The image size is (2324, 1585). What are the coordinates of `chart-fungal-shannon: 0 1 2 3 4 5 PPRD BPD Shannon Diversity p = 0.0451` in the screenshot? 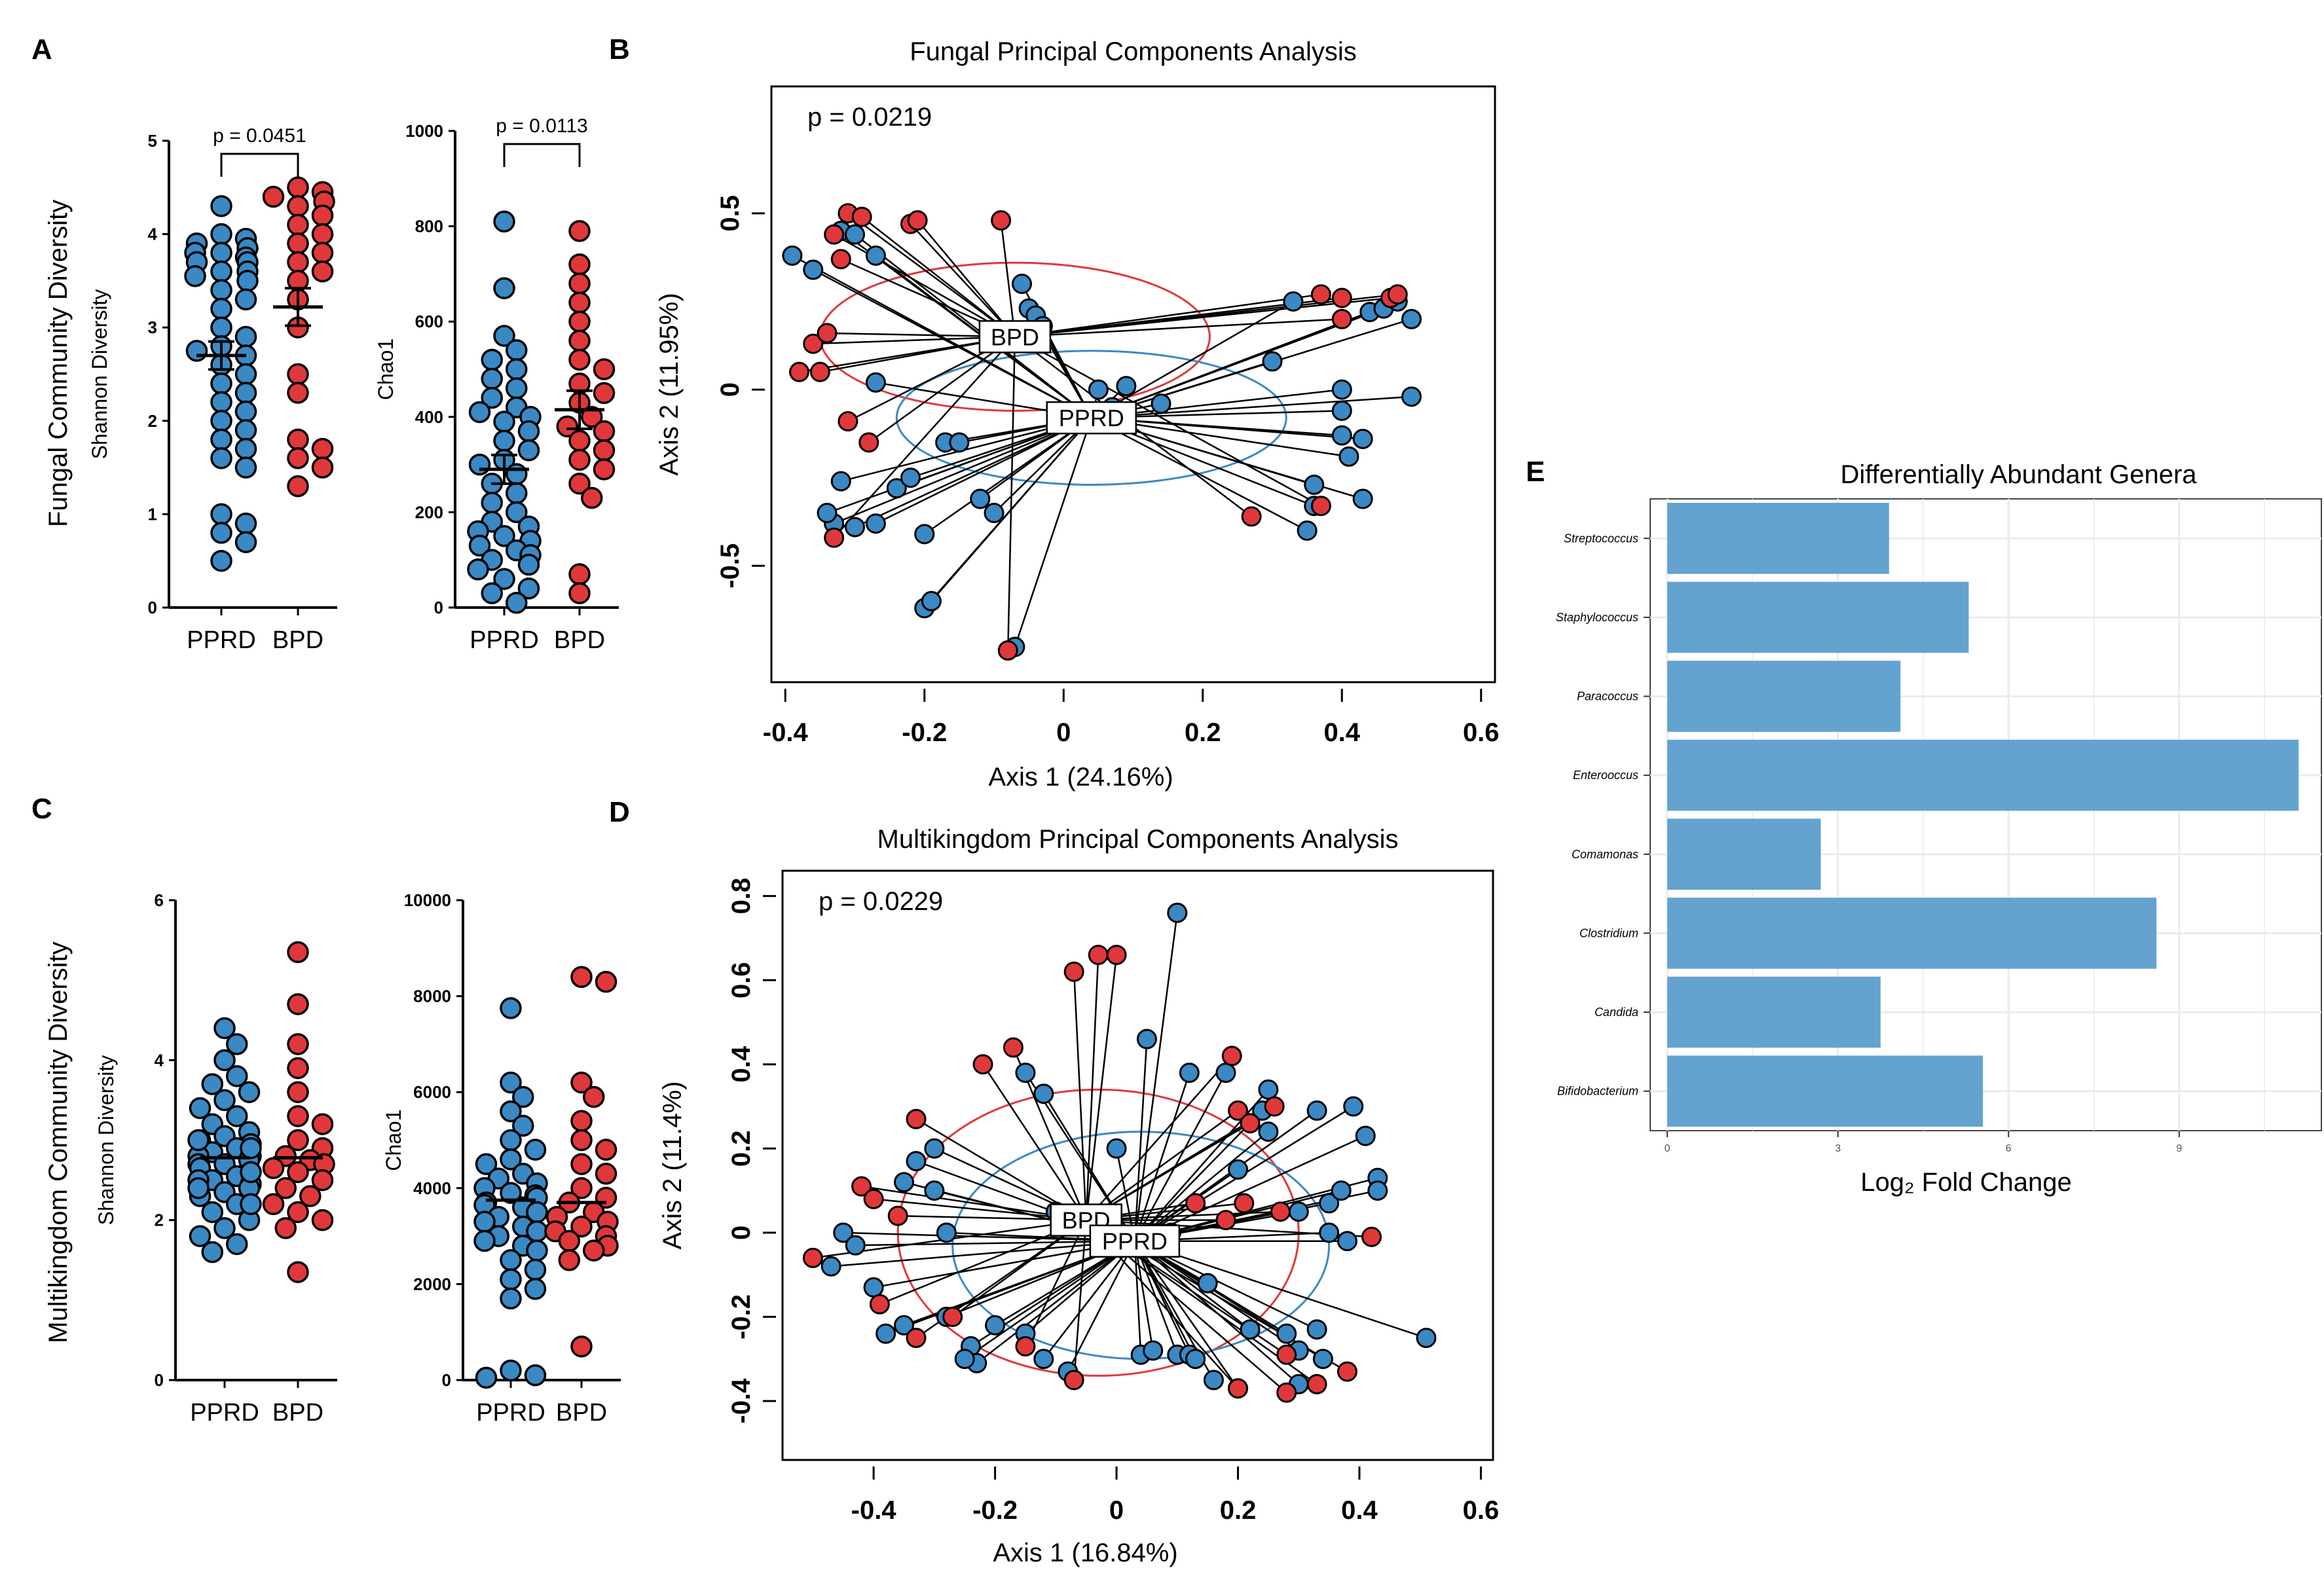 It's located at (212, 390).